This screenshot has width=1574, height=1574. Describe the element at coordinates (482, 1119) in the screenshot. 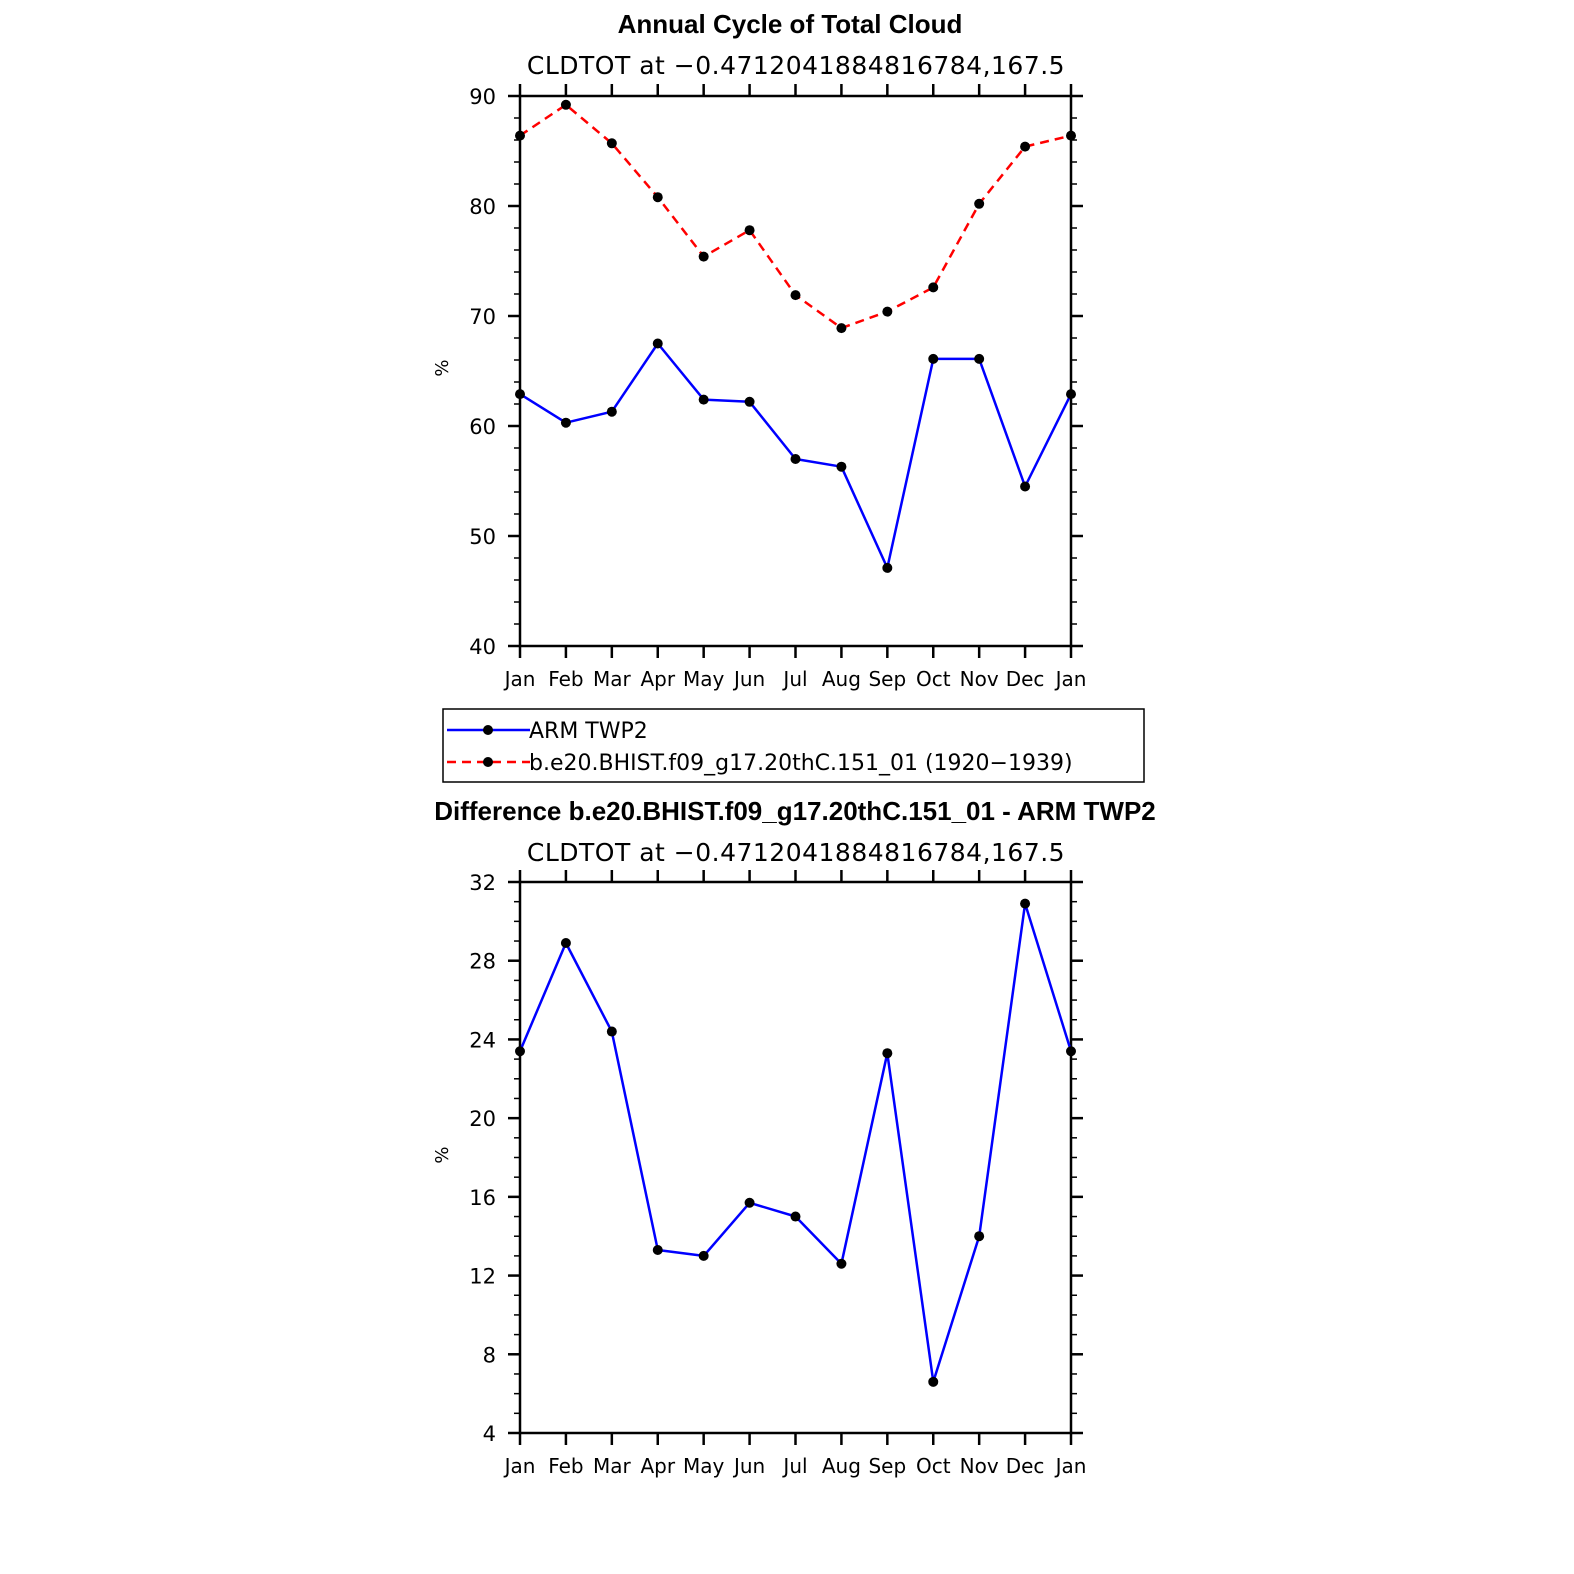

I see `y-tick-label: 20` at that location.